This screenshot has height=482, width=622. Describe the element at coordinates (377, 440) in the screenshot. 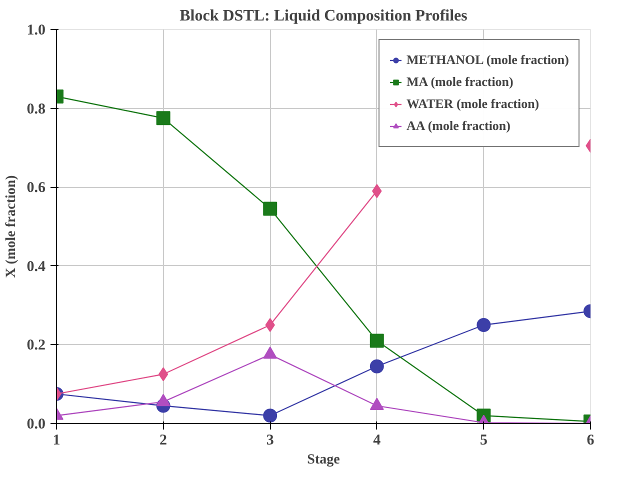

I see `x-tick-label: 4` at that location.